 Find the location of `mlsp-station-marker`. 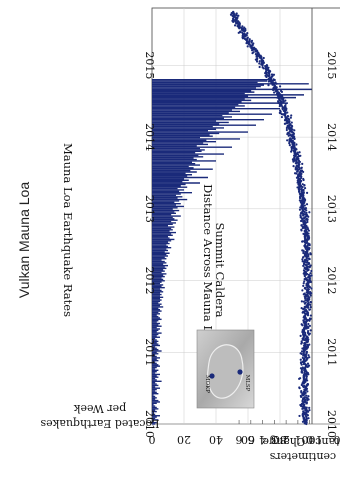

mlsp-station-marker is located at coordinates (240, 372).